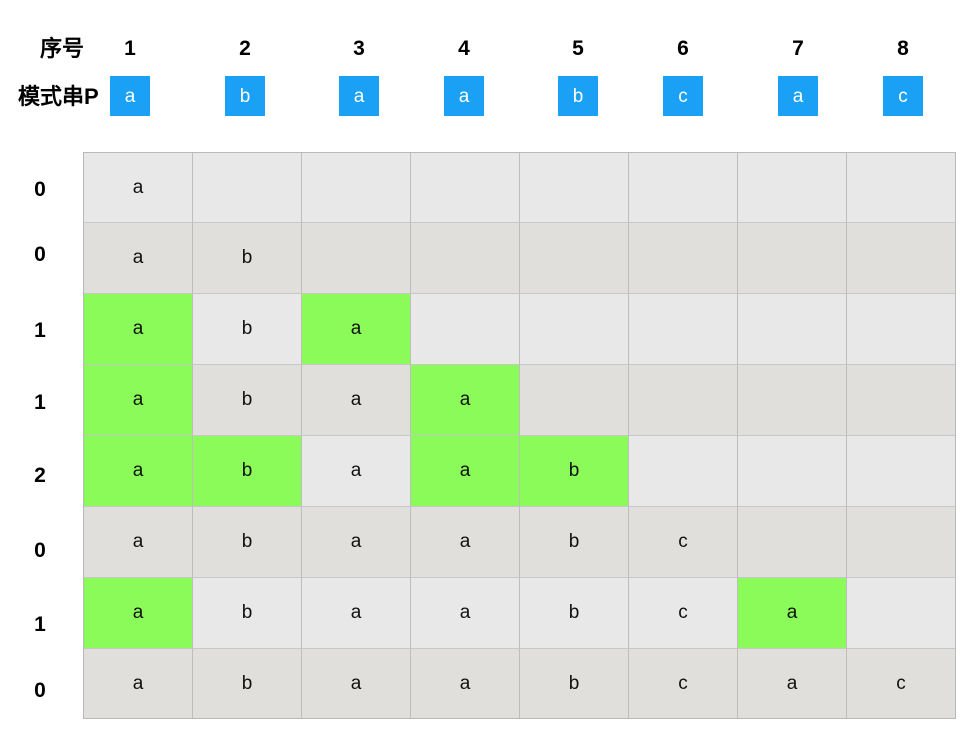  What do you see at coordinates (40, 402) in the screenshot?
I see `next-value-4: 1` at bounding box center [40, 402].